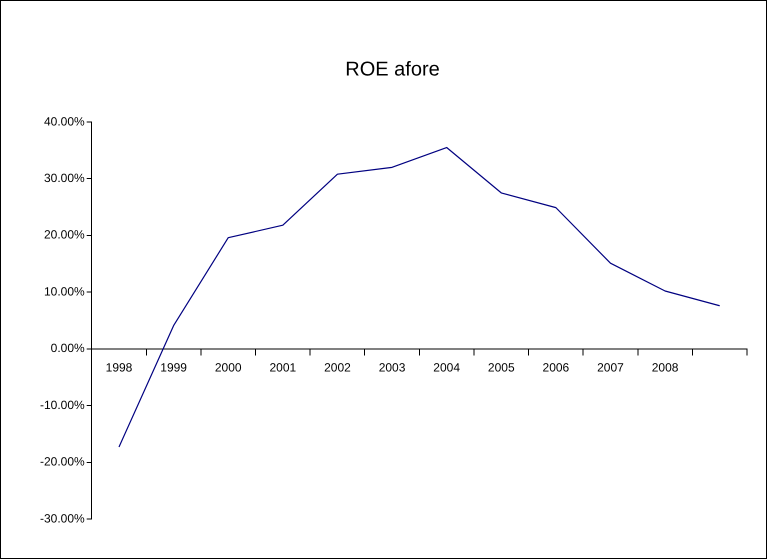 The width and height of the screenshot is (767, 559). I want to click on x-tick-label: 2007, so click(610, 367).